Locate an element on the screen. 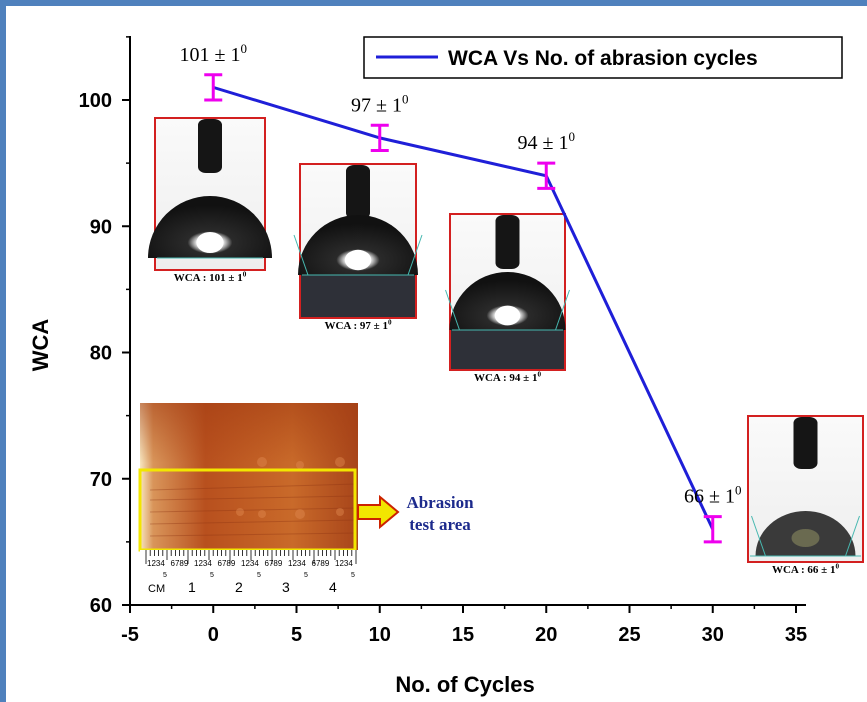 Image resolution: width=867 pixels, height=702 pixels. ruler-cm-number: 2 is located at coordinates (239, 587).